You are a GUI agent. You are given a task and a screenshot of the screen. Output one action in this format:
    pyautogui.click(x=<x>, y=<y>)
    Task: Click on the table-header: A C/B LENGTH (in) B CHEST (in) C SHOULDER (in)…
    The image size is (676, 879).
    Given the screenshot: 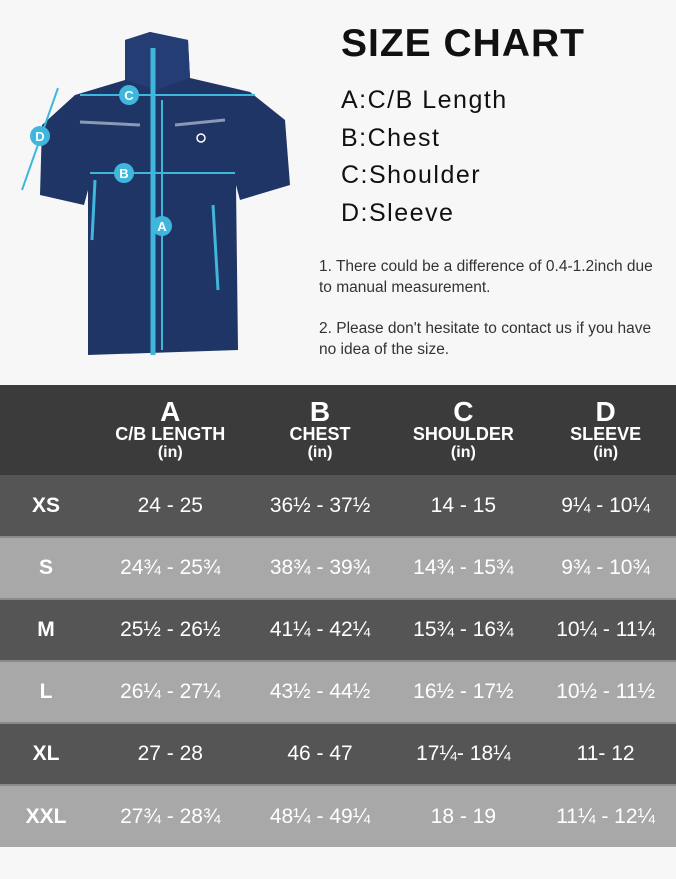 What is the action you would take?
    pyautogui.click(x=338, y=430)
    